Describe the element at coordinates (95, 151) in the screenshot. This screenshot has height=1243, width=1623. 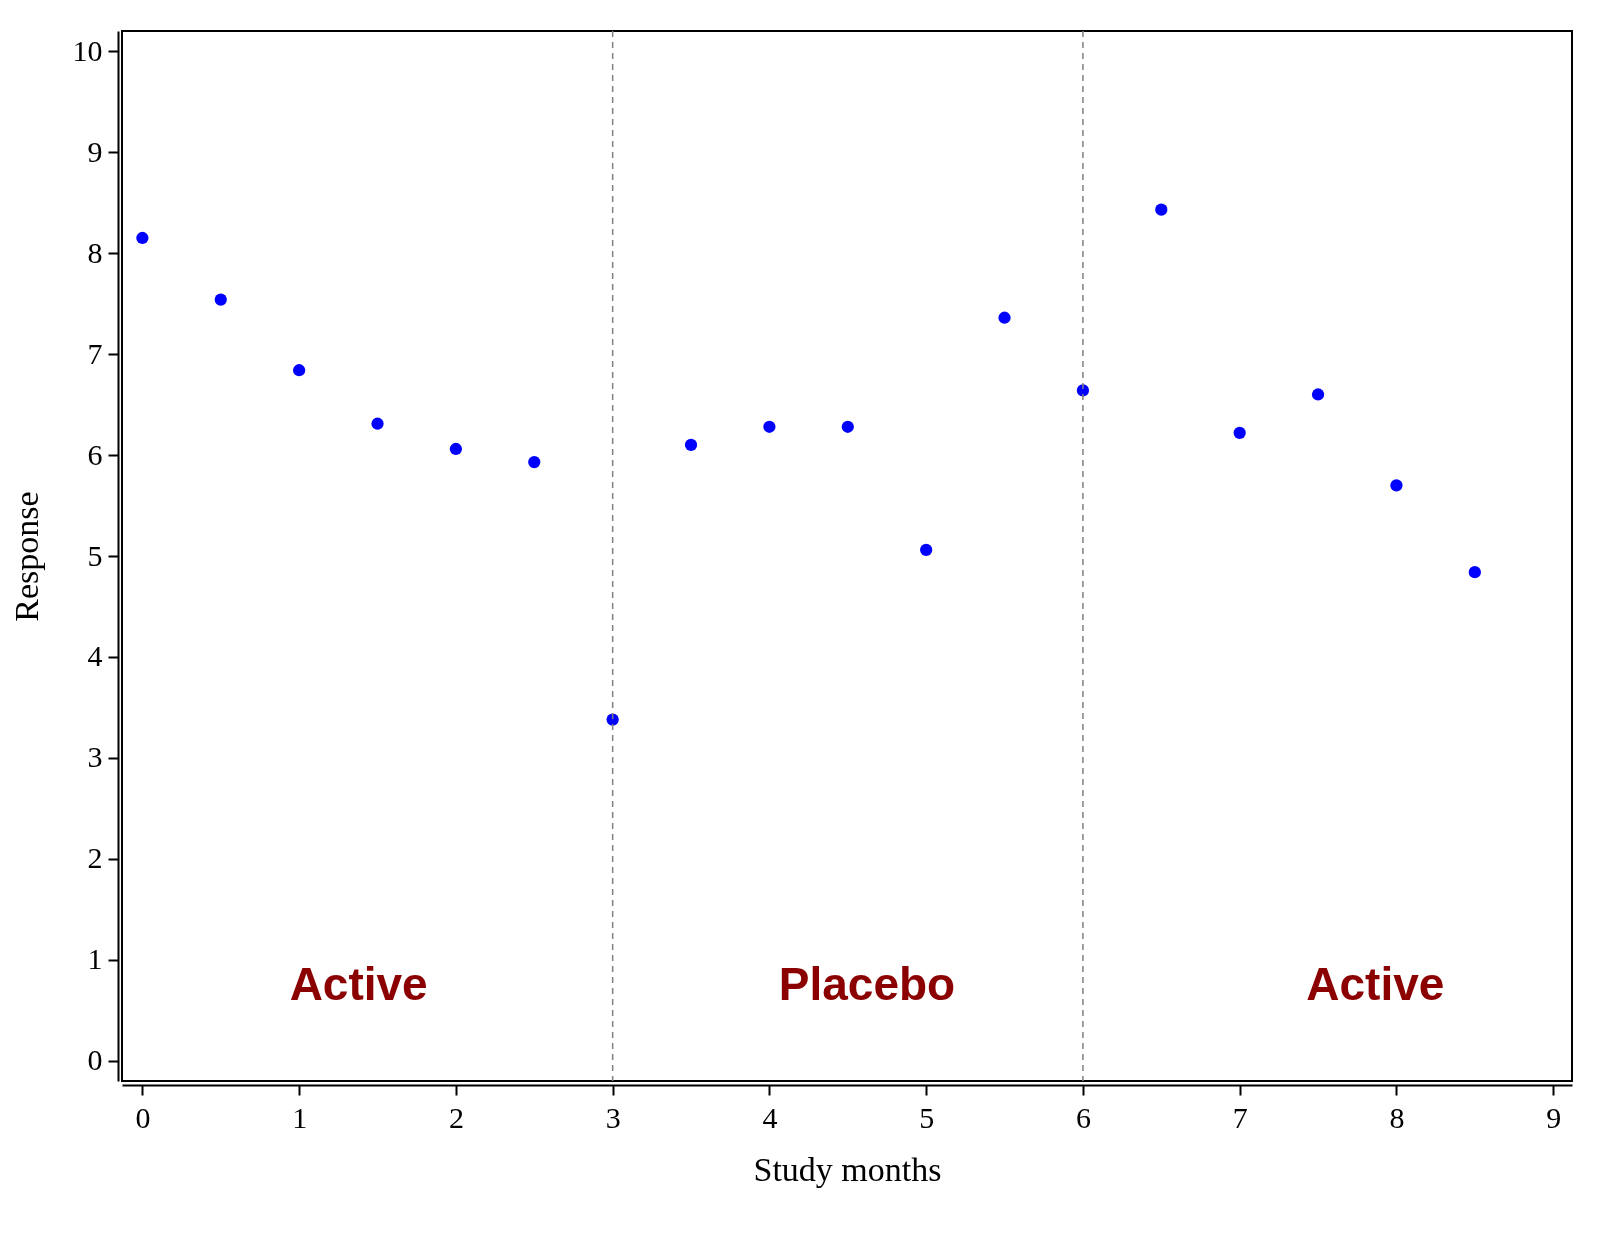
I see `y-tick-label: 9` at that location.